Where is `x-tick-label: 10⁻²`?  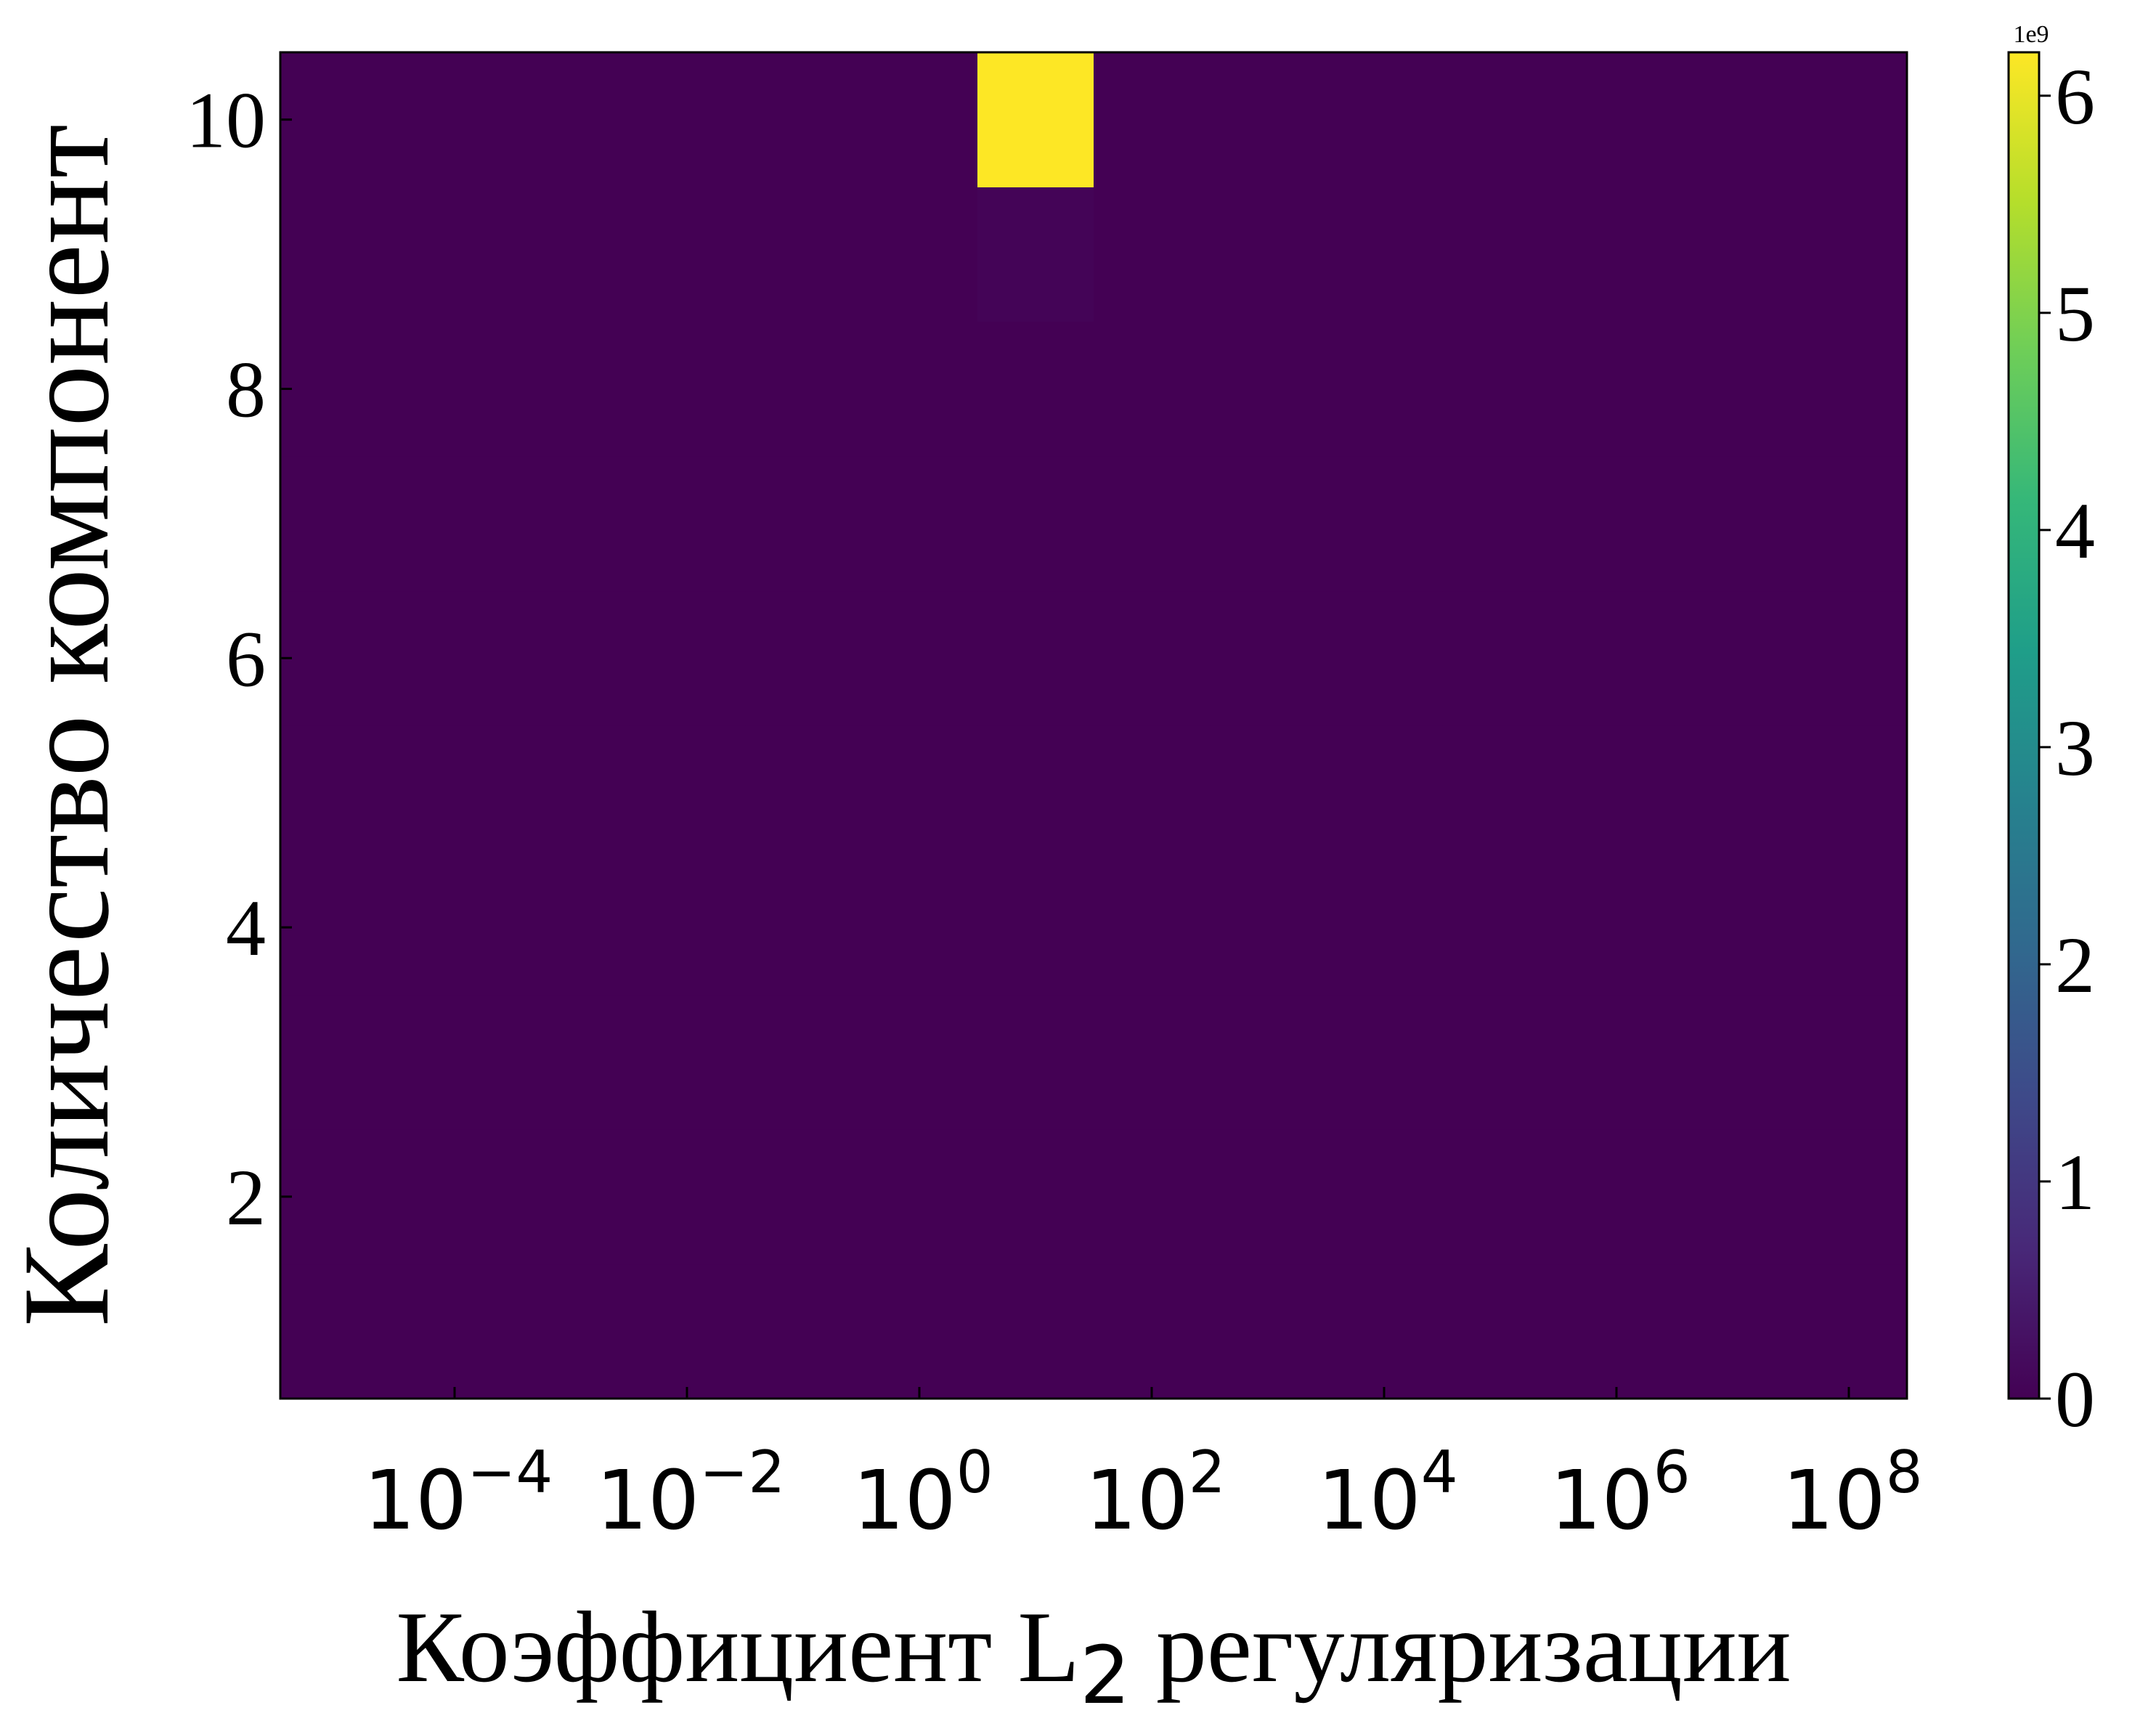
x-tick-label: 10⁻² is located at coordinates (690, 1493).